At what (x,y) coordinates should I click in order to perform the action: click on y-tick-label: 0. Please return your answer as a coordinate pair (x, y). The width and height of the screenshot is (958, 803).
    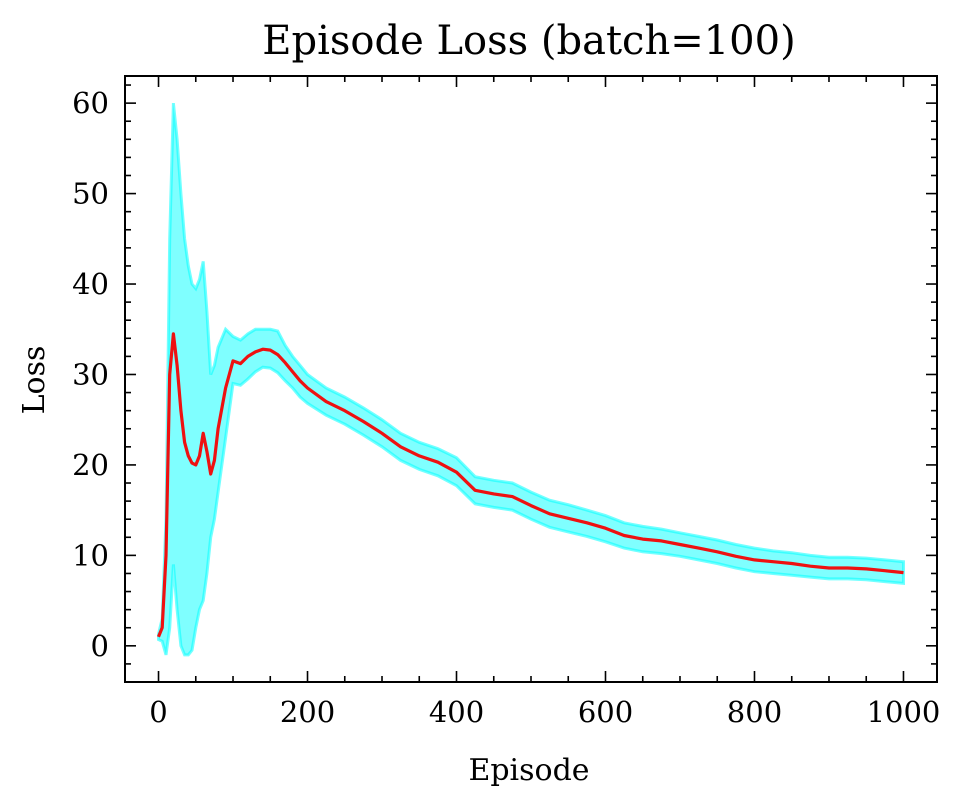
    Looking at the image, I should click on (100, 646).